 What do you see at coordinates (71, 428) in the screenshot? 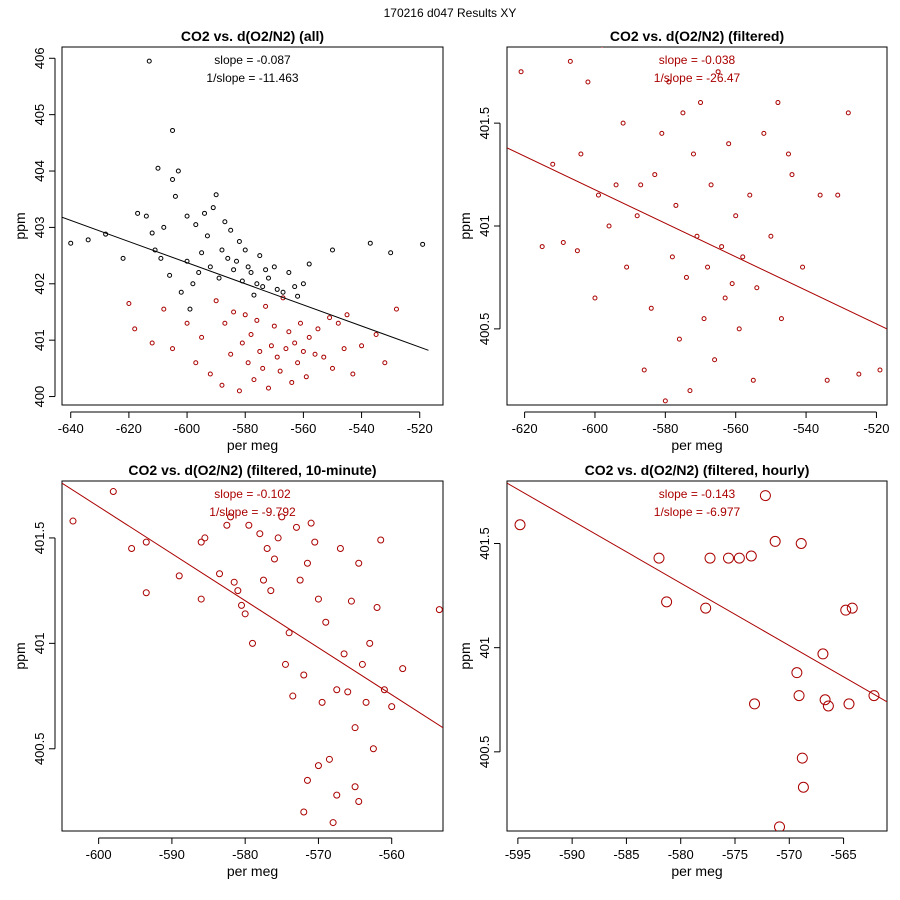
I see `x-tick-label: -640` at bounding box center [71, 428].